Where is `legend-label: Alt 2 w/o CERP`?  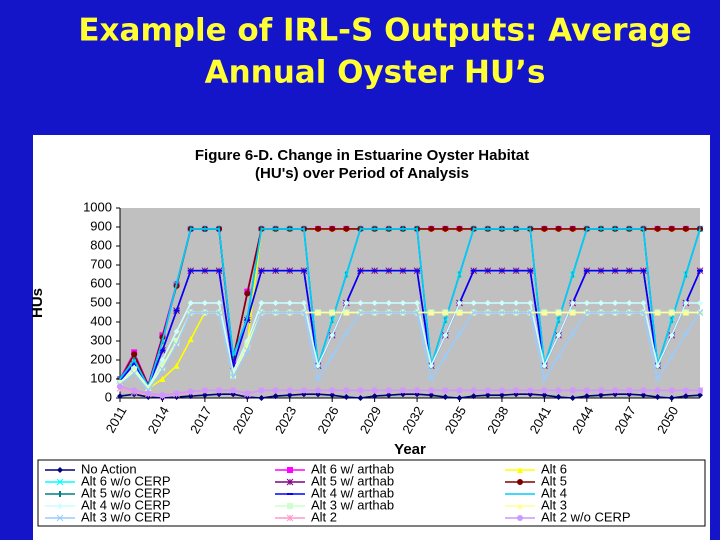 legend-label: Alt 2 w/o CERP is located at coordinates (586, 516).